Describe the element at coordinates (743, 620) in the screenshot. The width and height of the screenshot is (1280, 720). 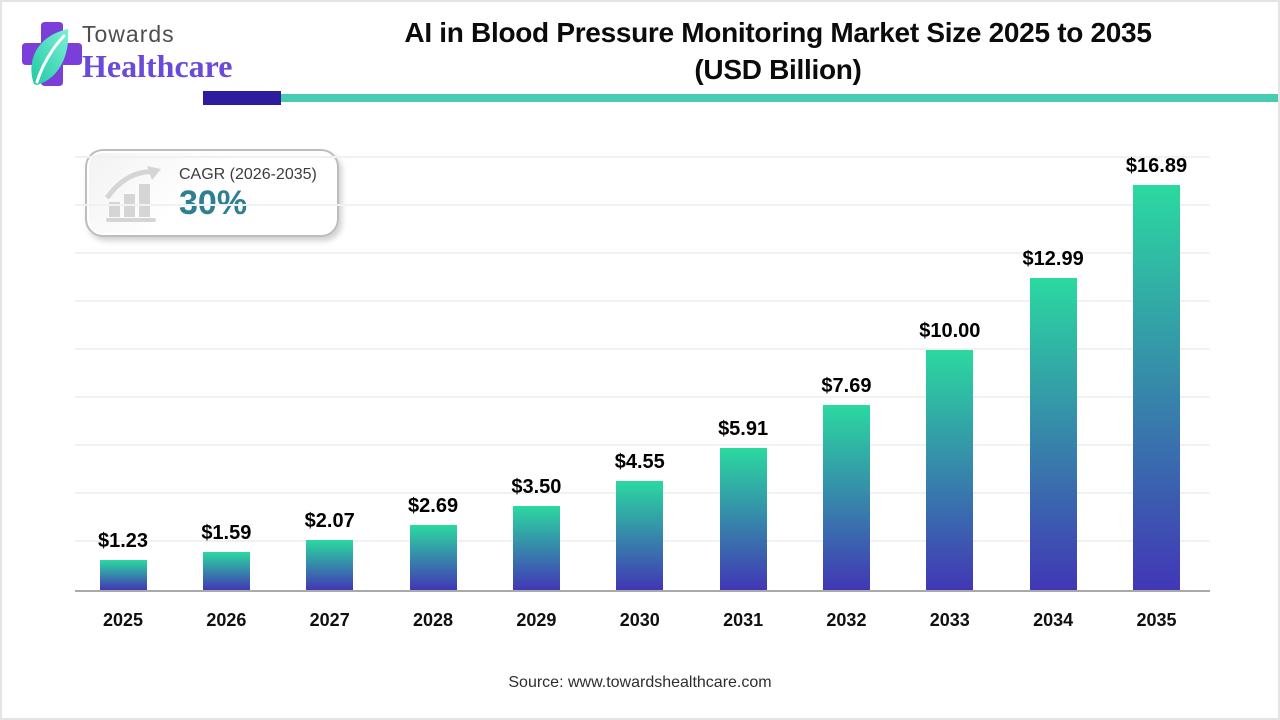
I see `x-label-2031: 2031` at that location.